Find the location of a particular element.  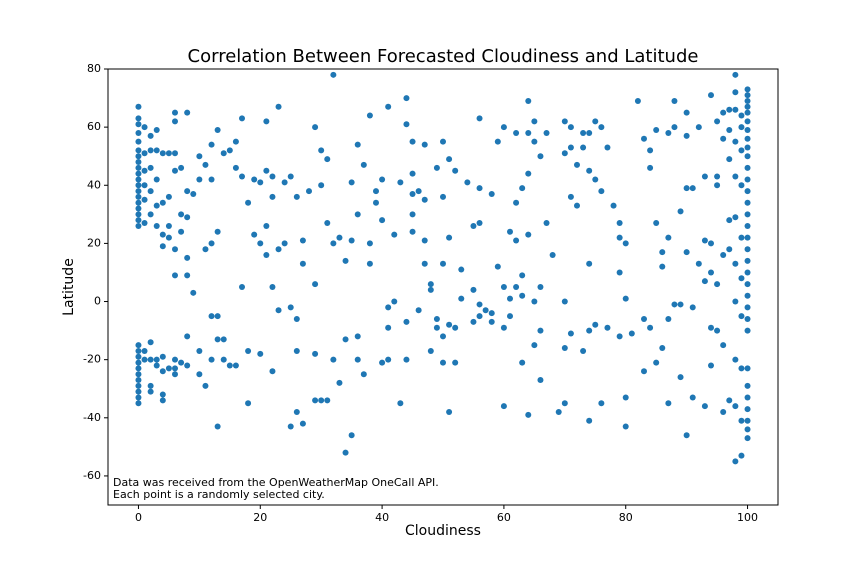

x-tick-label: 20 is located at coordinates (260, 517).